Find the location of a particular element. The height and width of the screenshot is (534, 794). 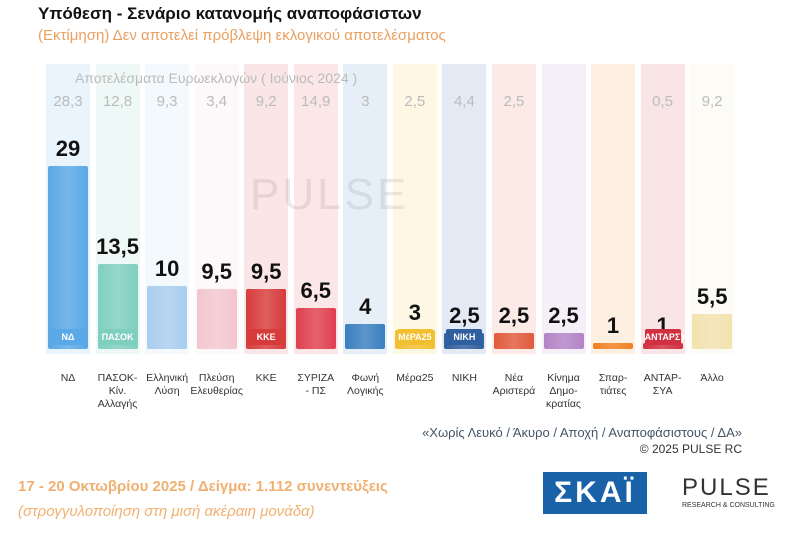

party-logo: ΝΔ is located at coordinates (68, 337).